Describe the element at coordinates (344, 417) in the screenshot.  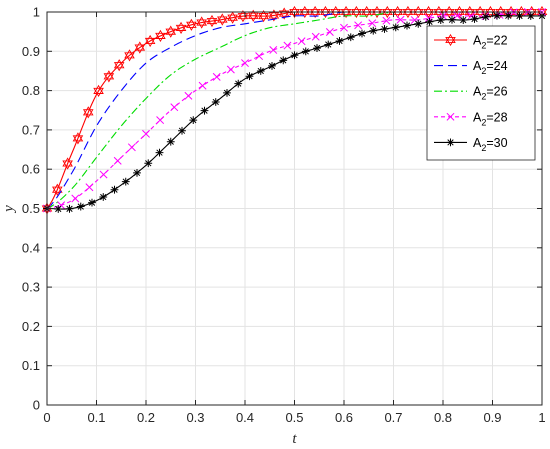
I see `x-tick-label: 0.6` at that location.